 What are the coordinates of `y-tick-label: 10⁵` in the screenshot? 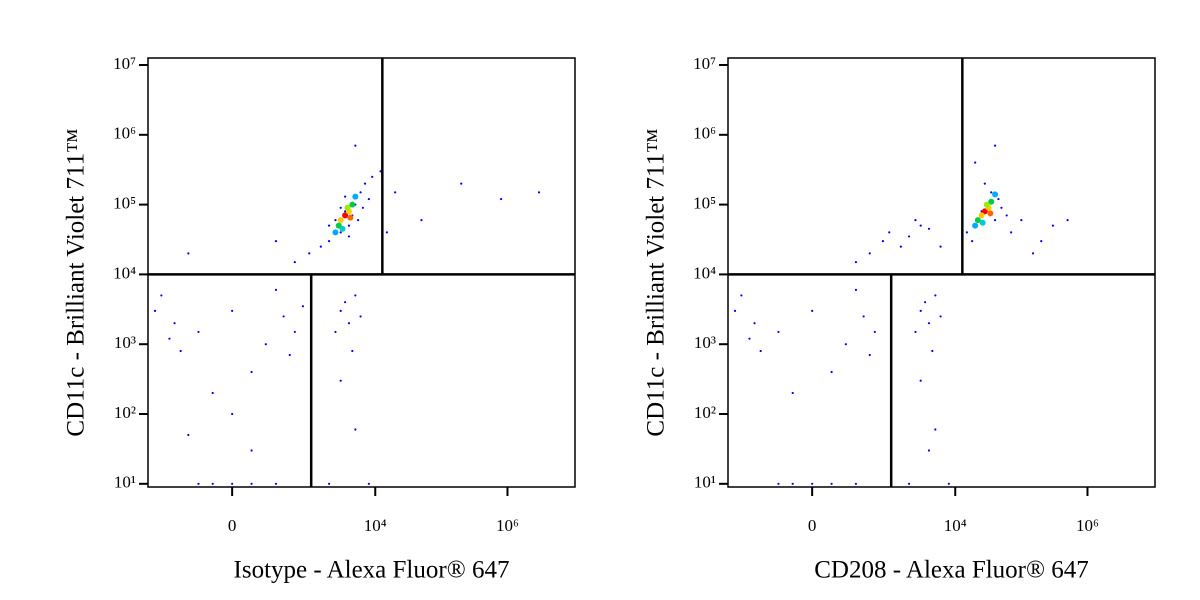 It's located at (704, 203).